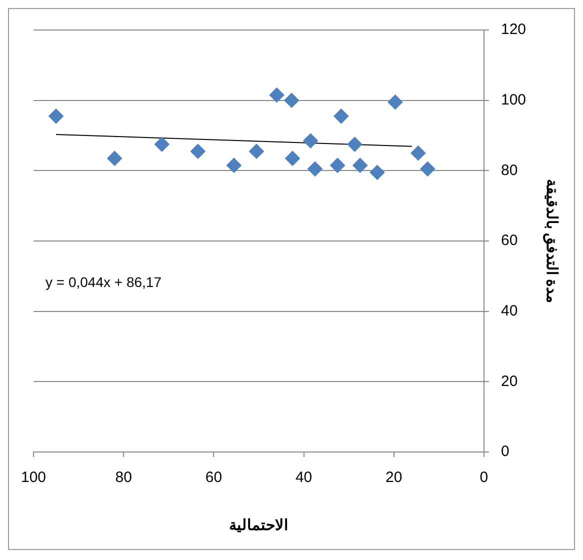 The height and width of the screenshot is (560, 583). I want to click on annotation: y = 0,044x + 86,17, so click(104, 282).